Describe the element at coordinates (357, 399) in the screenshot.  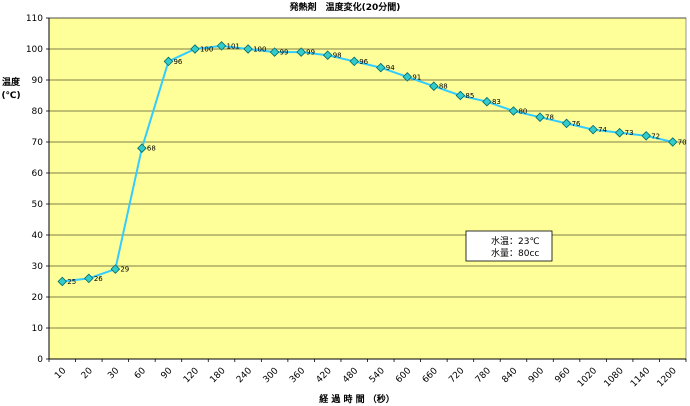
I see `x-axis-title: 経 過 時 間 （秒）` at that location.